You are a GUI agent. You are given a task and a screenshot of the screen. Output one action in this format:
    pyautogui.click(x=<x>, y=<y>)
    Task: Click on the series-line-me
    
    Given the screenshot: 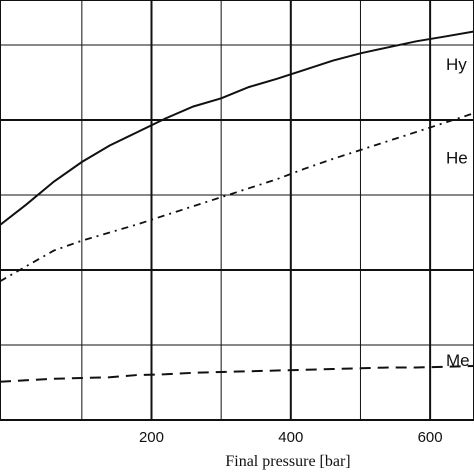 What is the action you would take?
    pyautogui.click(x=237, y=374)
    